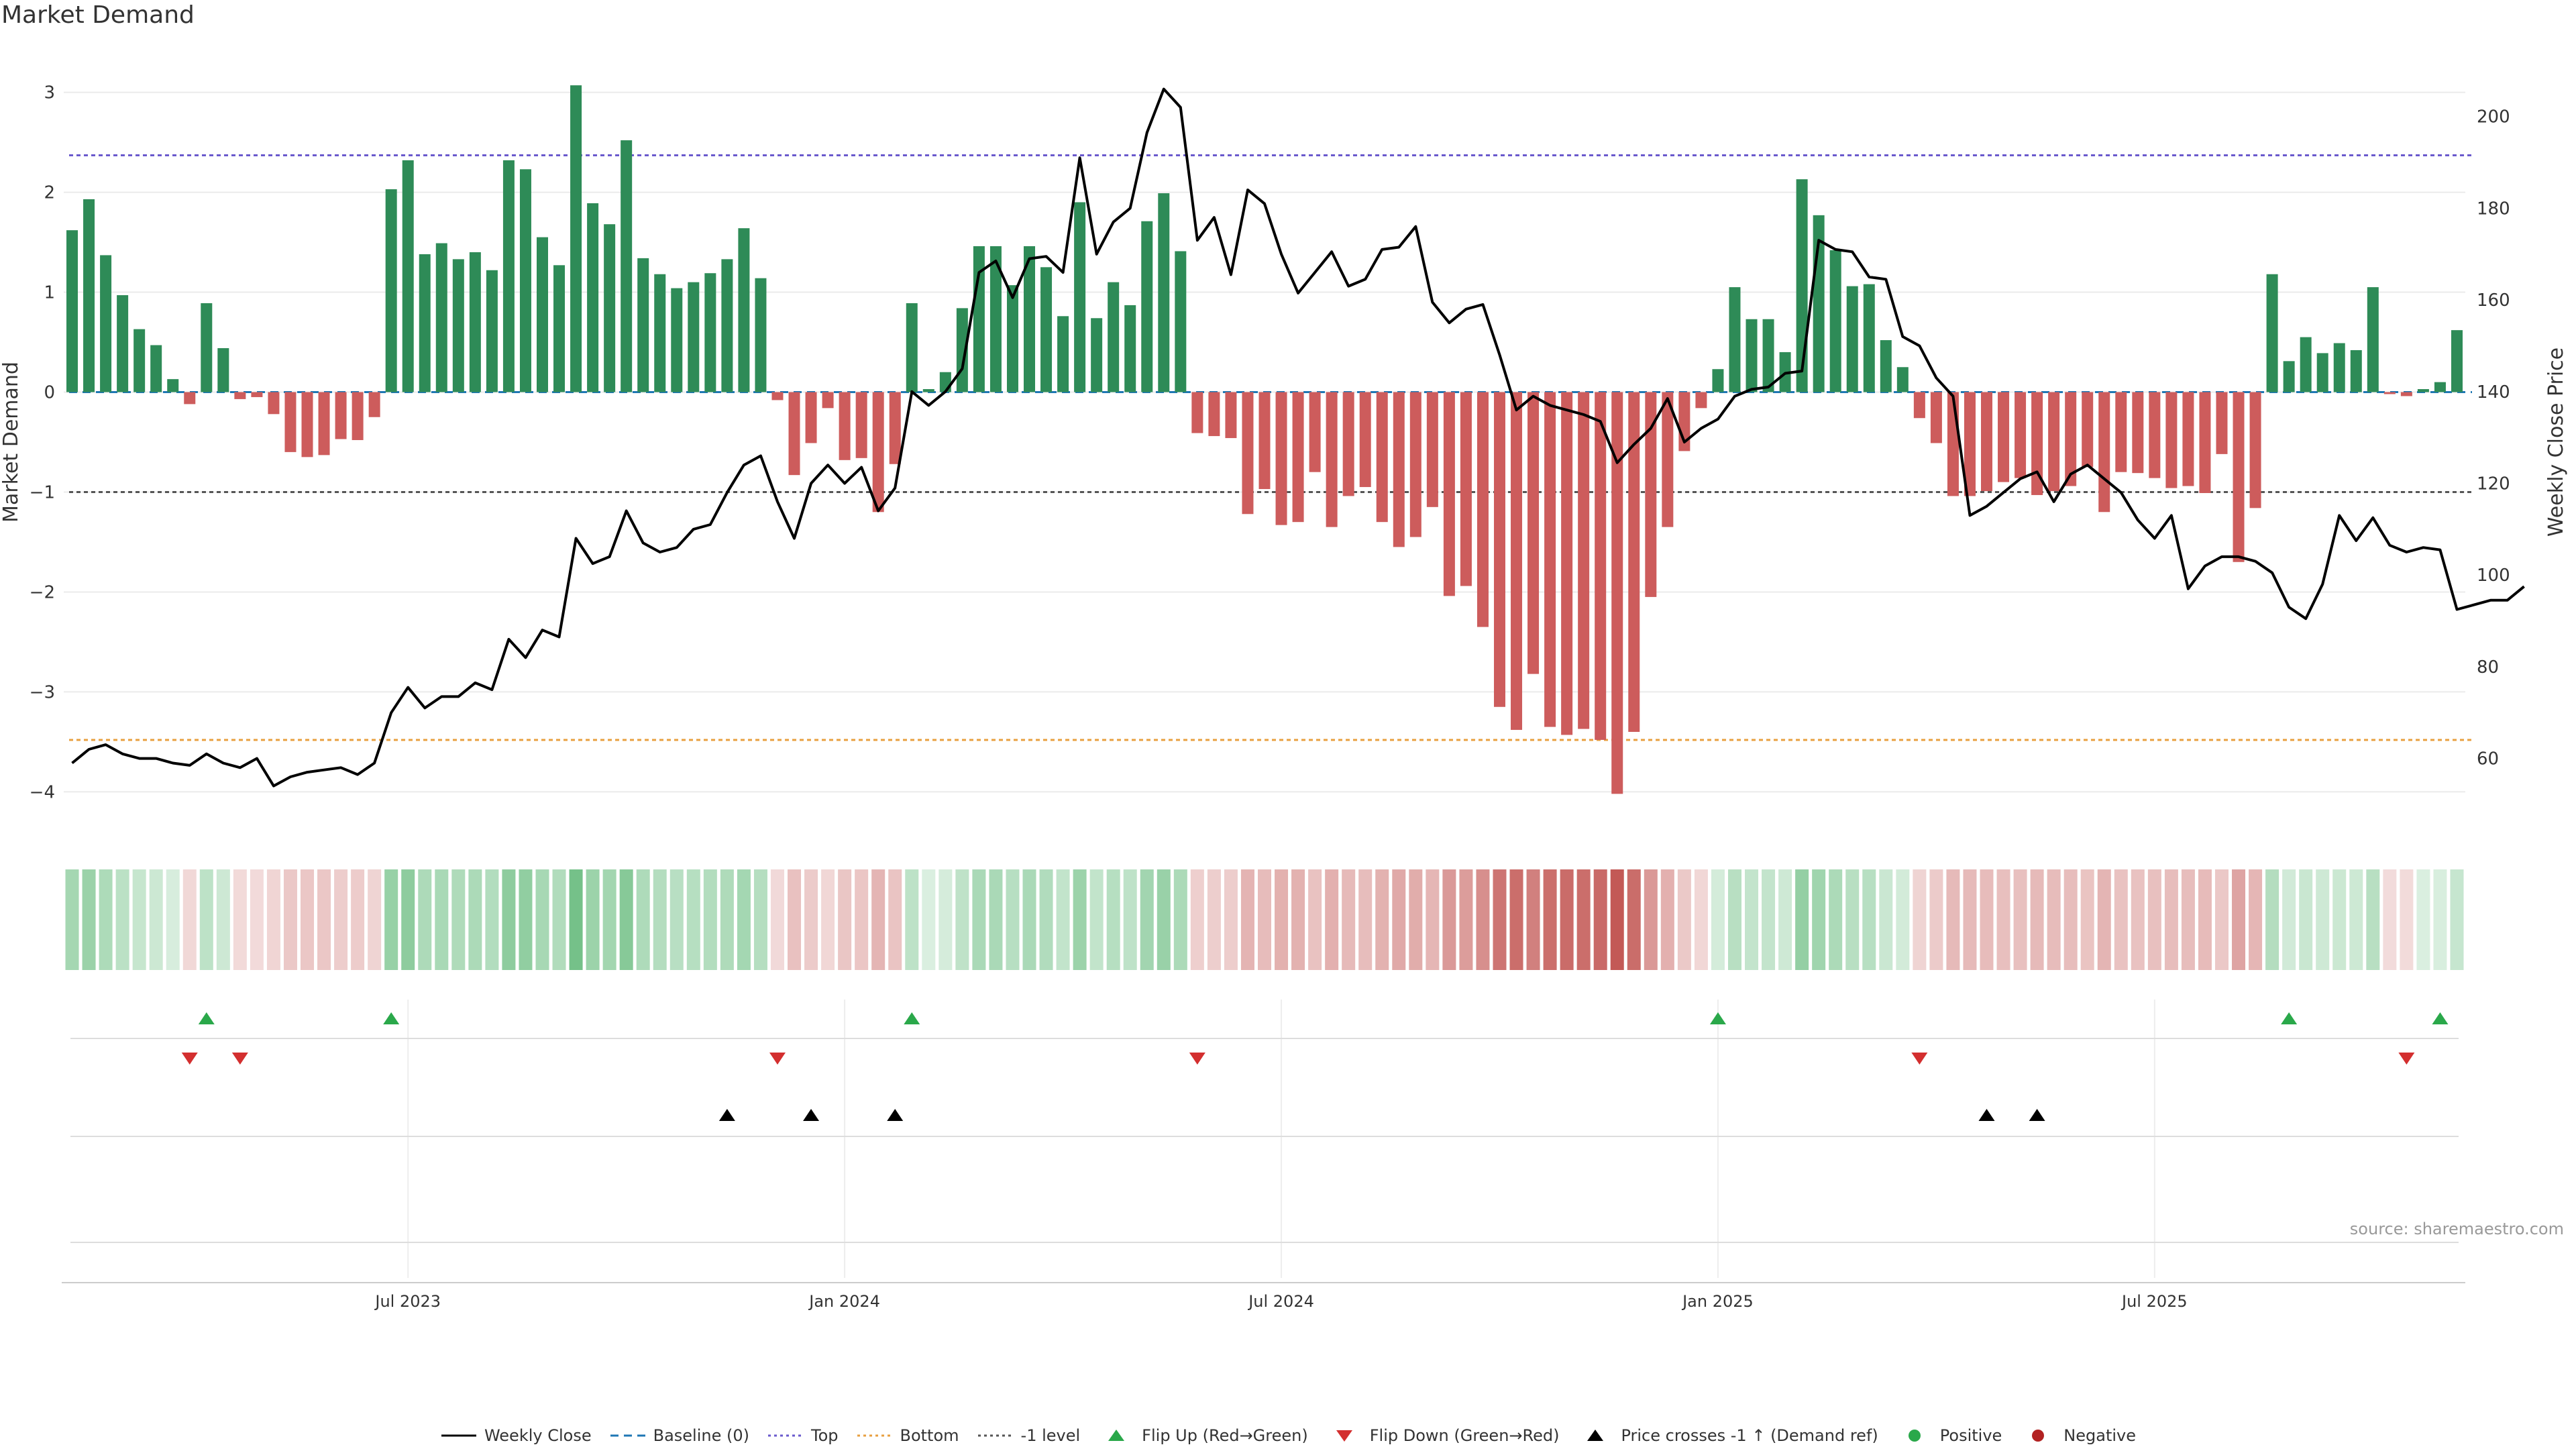 The height and width of the screenshot is (1449, 2576). Describe the element at coordinates (2154, 1301) in the screenshot. I see `x-tick-label: Jul 2025` at that location.